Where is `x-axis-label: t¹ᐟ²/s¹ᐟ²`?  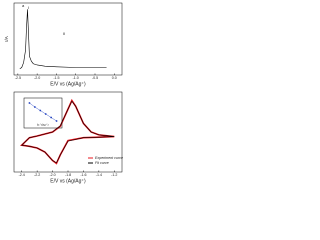 x-axis-label: t¹ᐟ²/s¹ᐟ² is located at coordinates (43, 125).